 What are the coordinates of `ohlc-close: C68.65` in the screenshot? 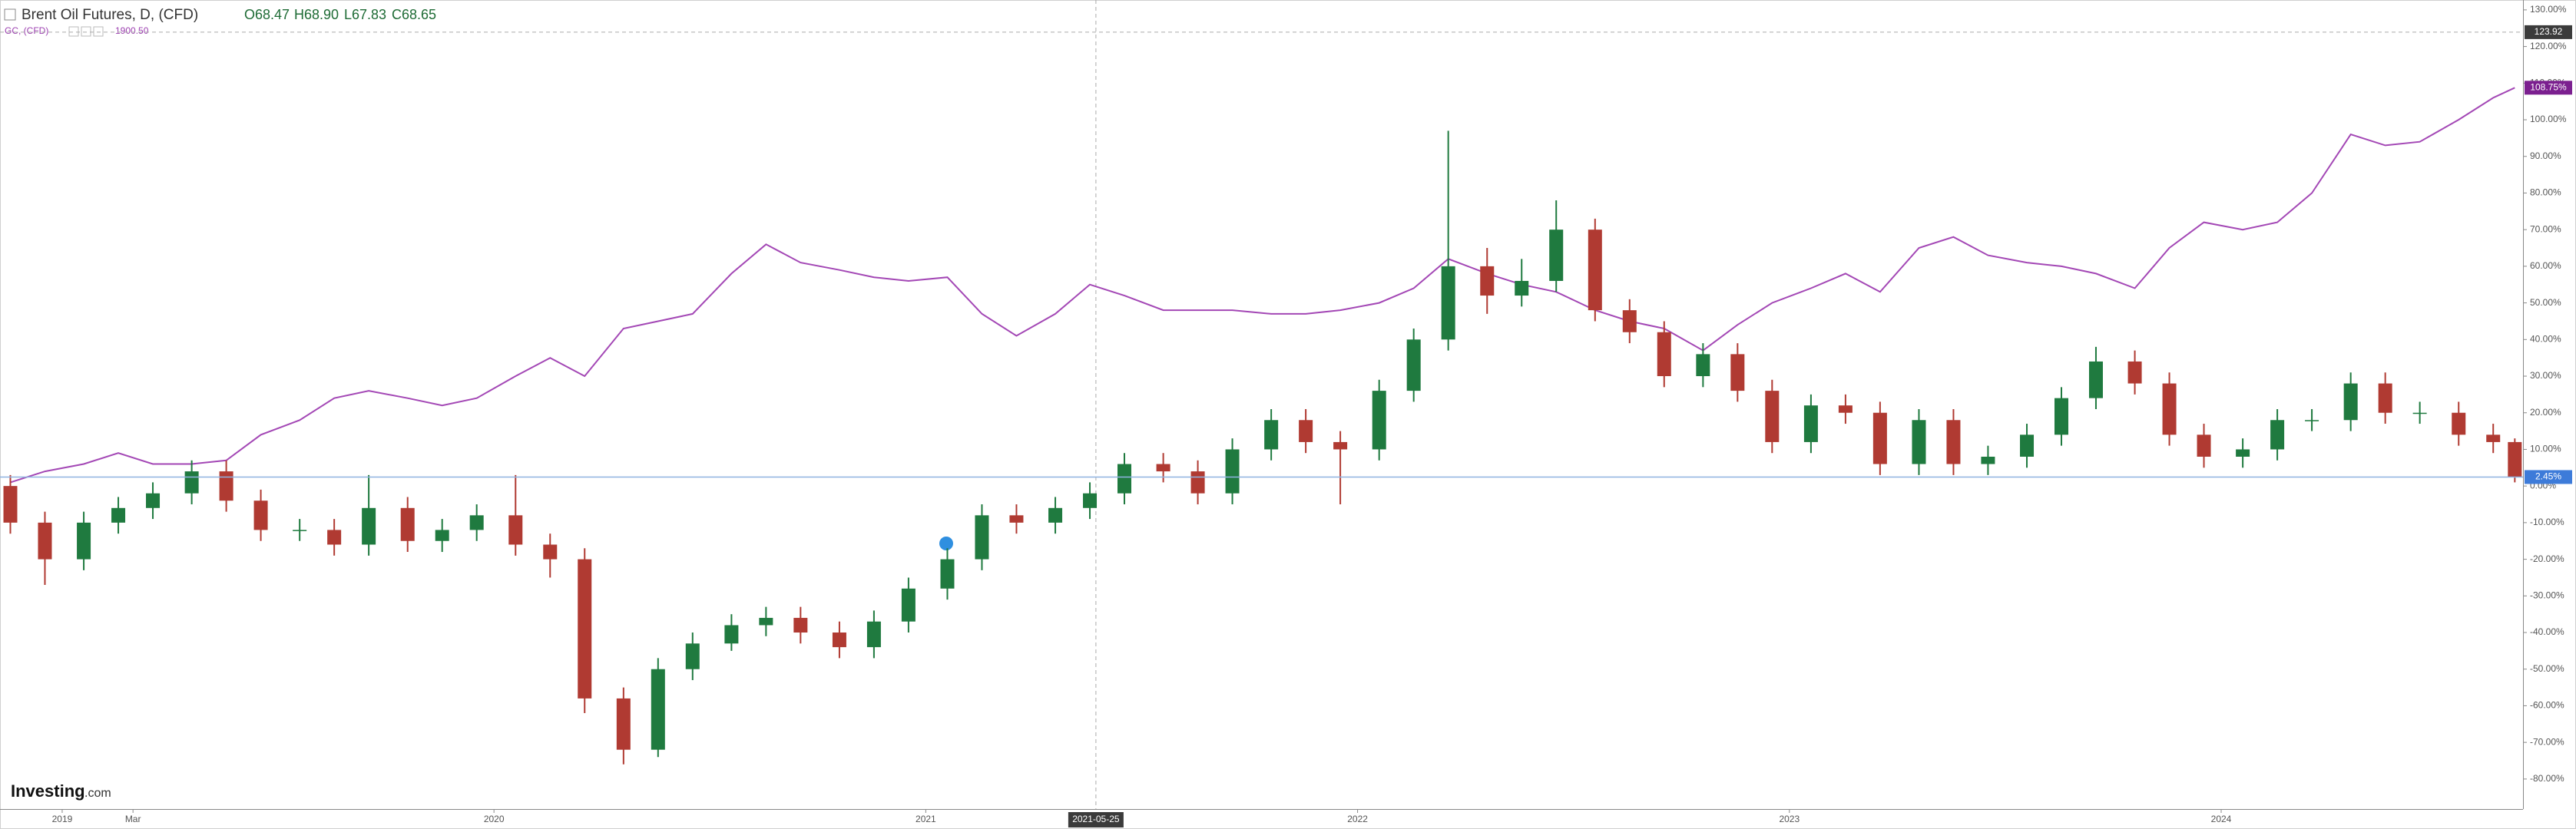 It's located at (414, 14).